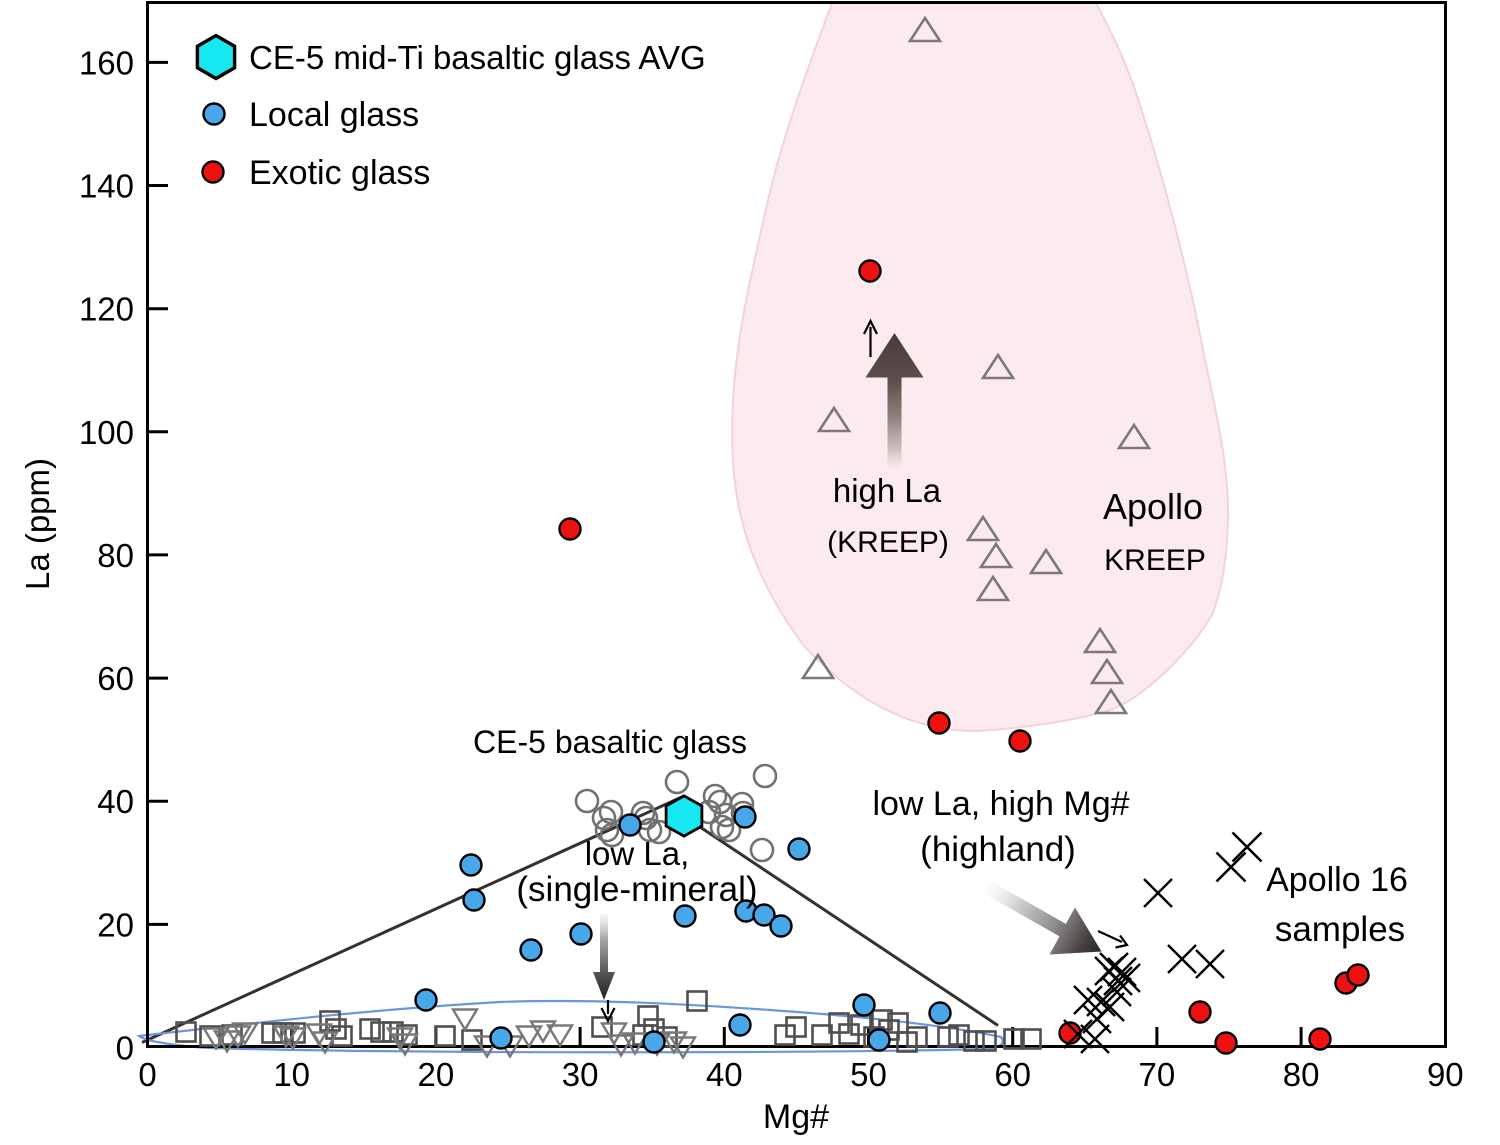 The image size is (1500, 1145). What do you see at coordinates (106, 186) in the screenshot?
I see `svg-text: 140` at bounding box center [106, 186].